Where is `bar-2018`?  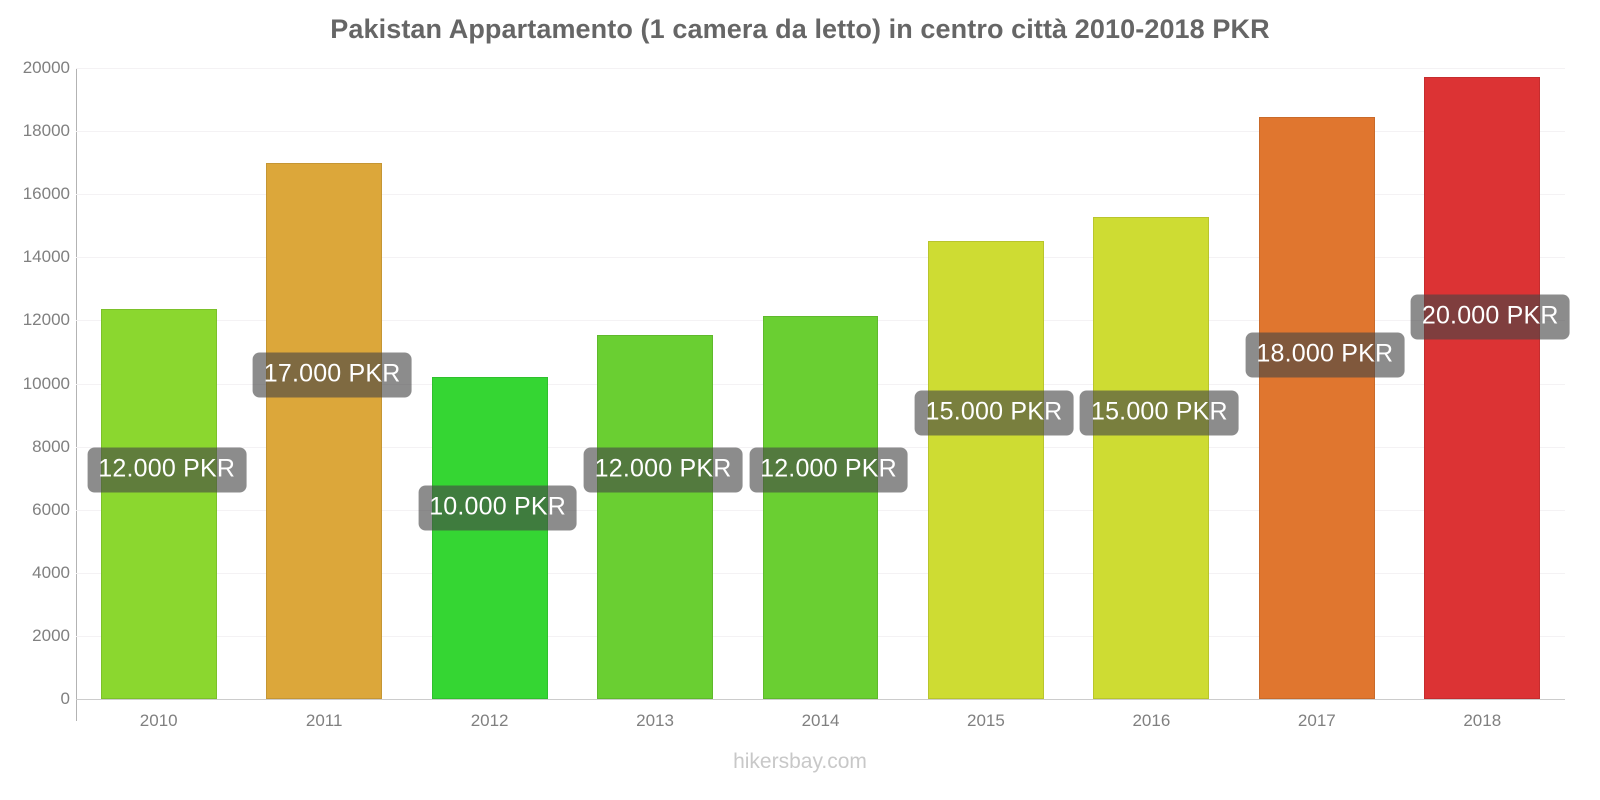
bar-2018 is located at coordinates (1482, 387).